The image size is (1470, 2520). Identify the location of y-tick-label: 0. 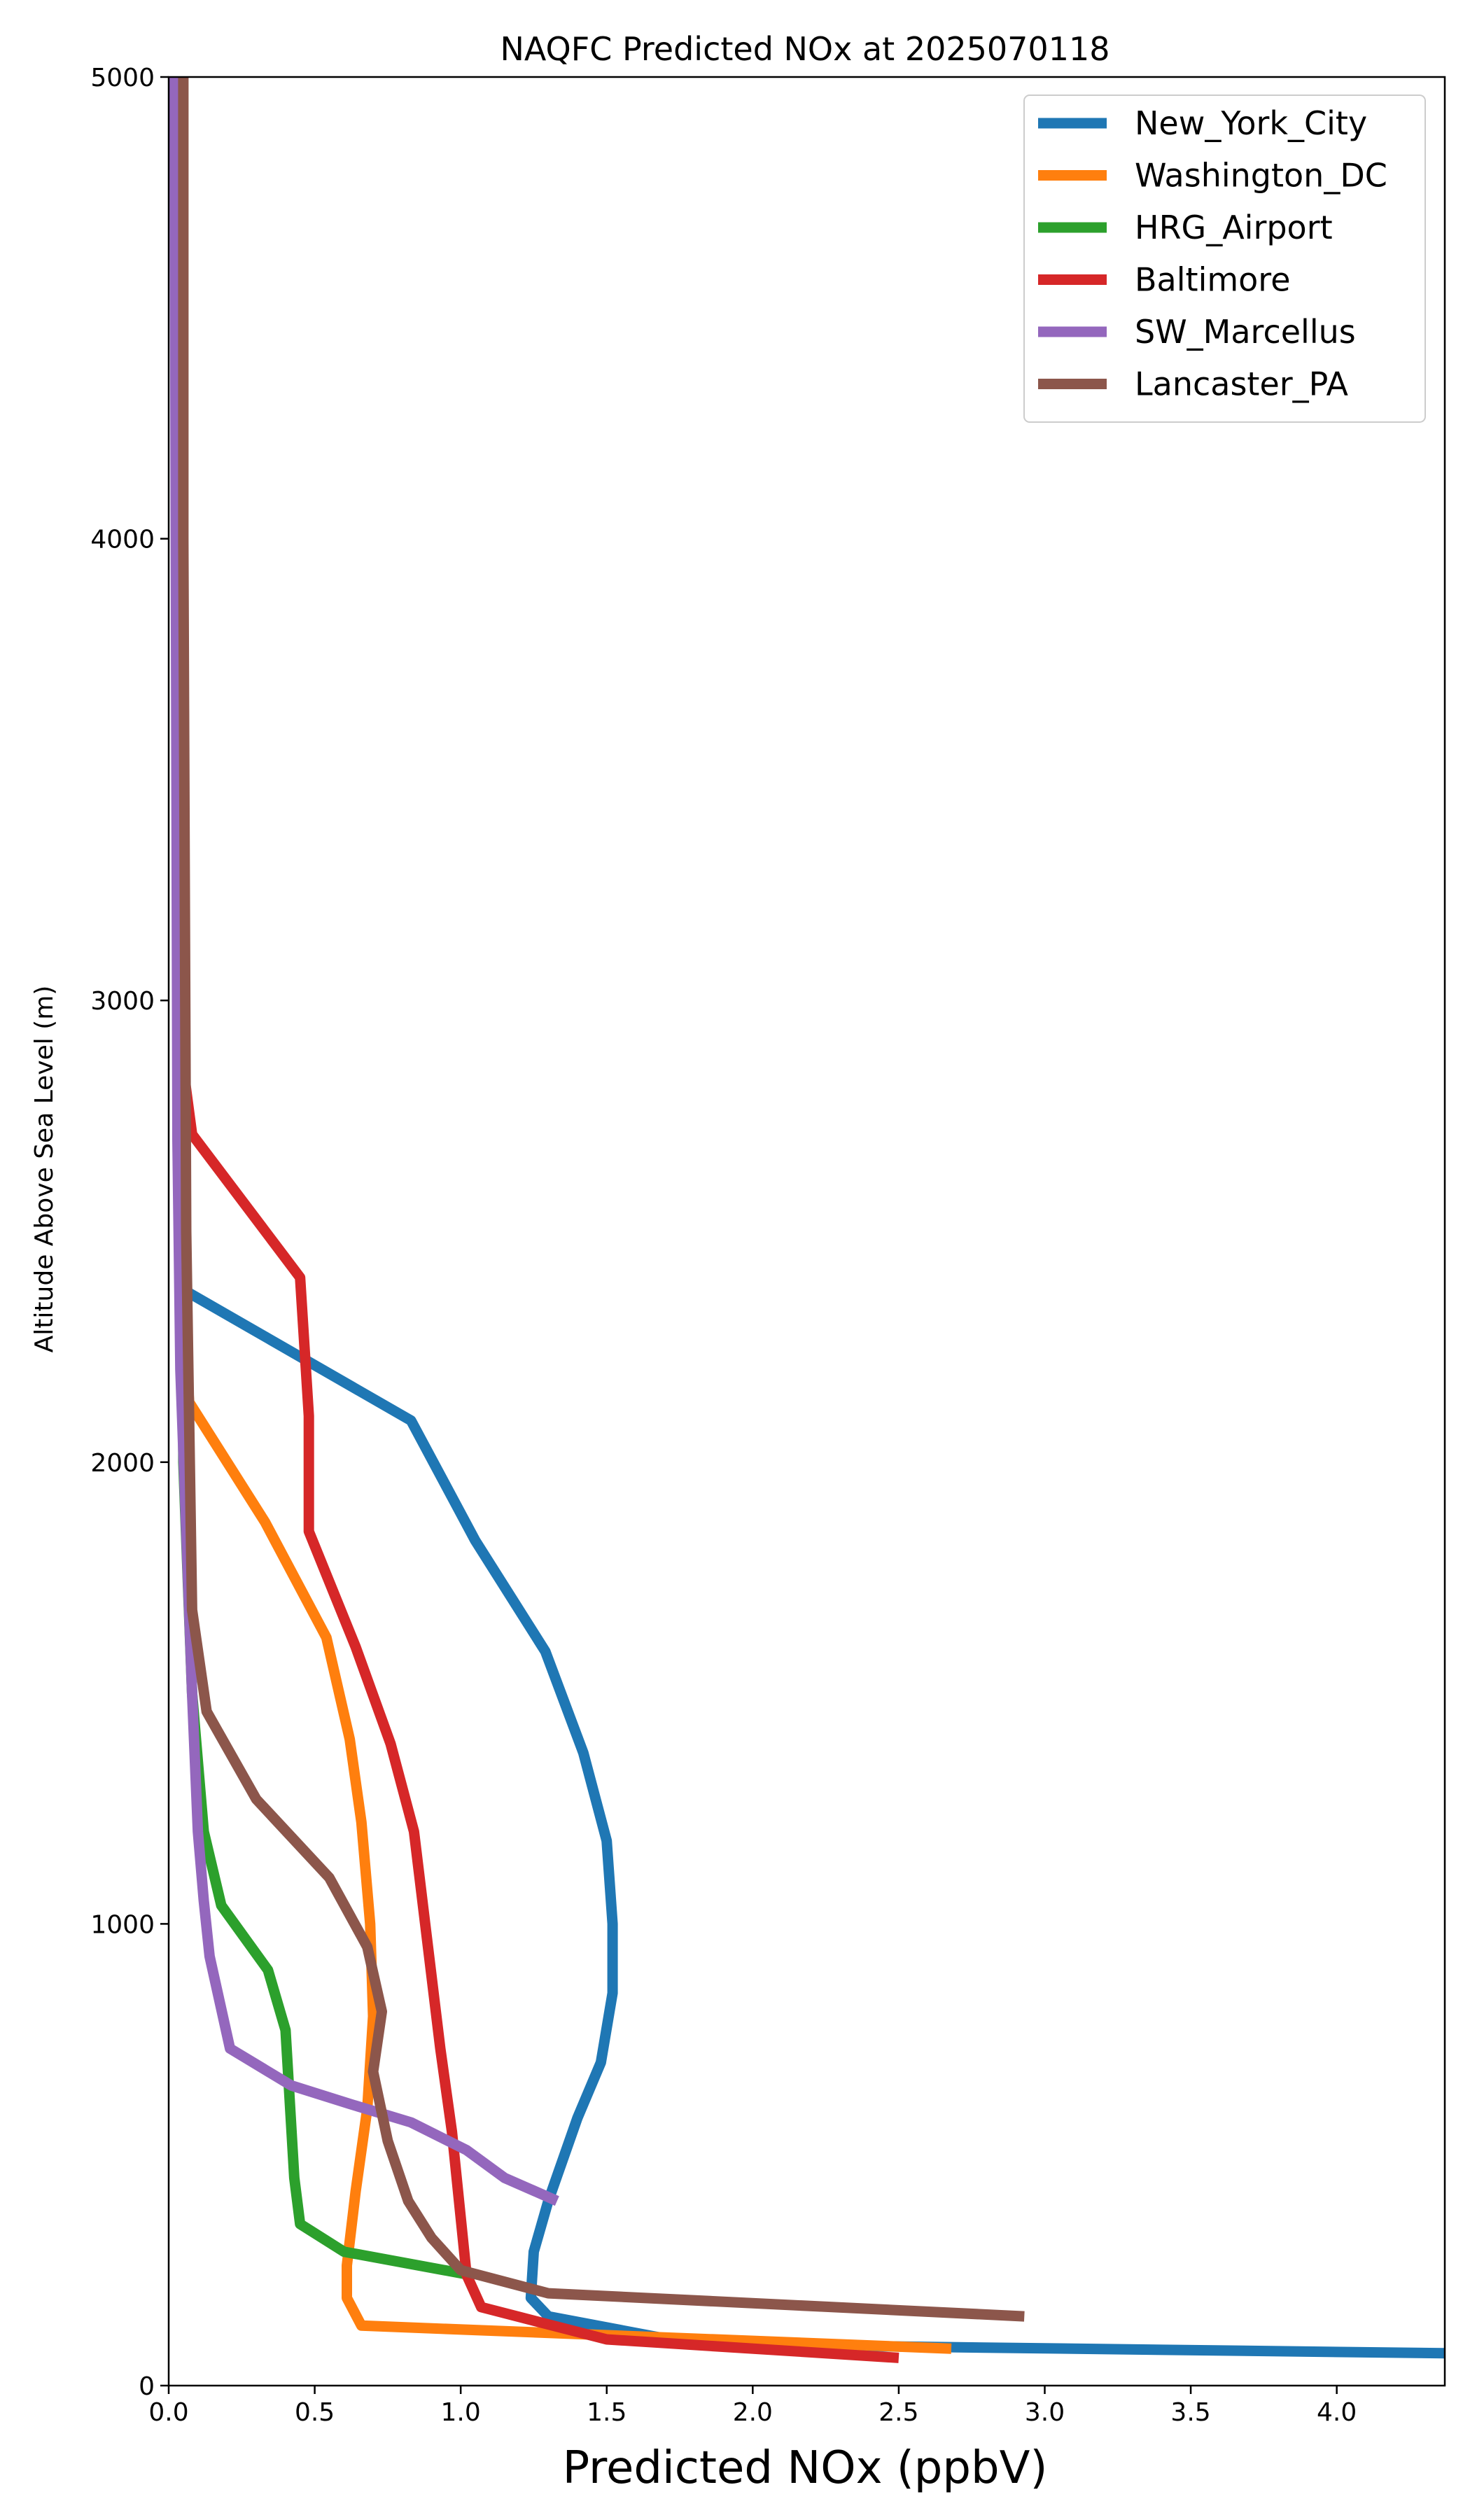
(147, 2386).